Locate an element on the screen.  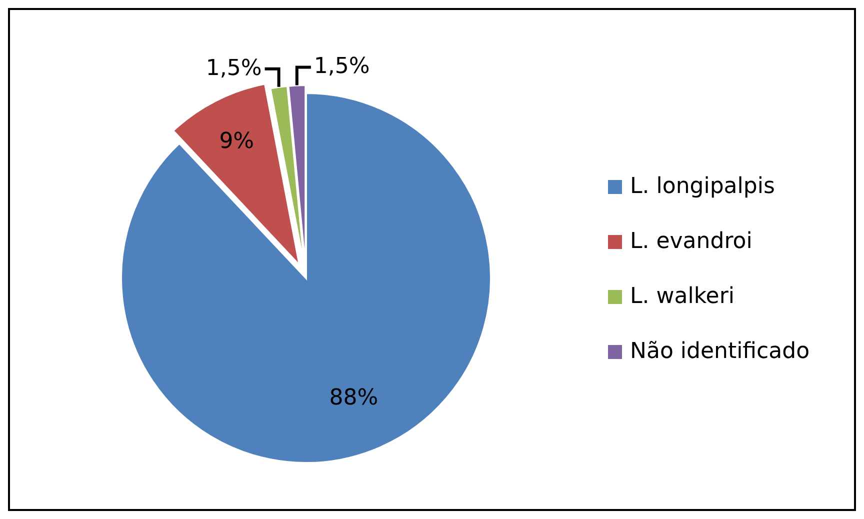
data-label: 88% is located at coordinates (353, 397).